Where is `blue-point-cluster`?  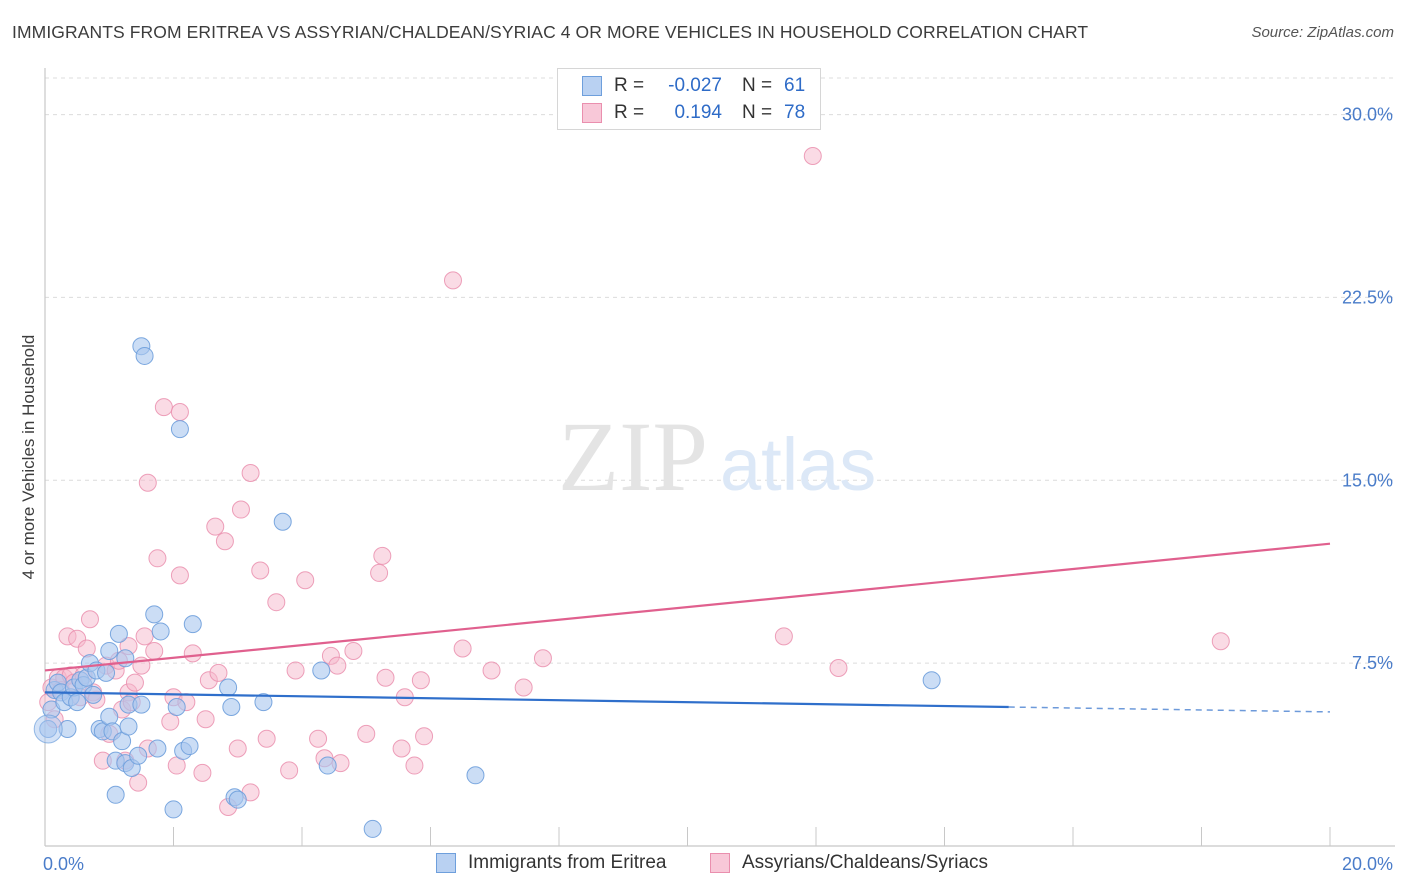 blue-point-cluster is located at coordinates (48, 729).